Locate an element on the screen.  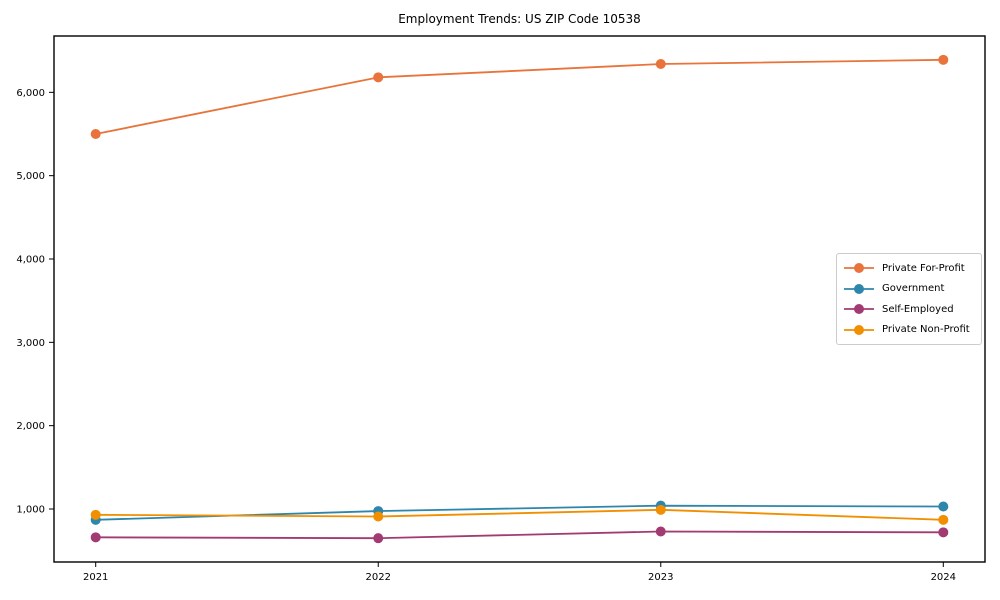
y-tick-label: 1,000 is located at coordinates (30, 510).